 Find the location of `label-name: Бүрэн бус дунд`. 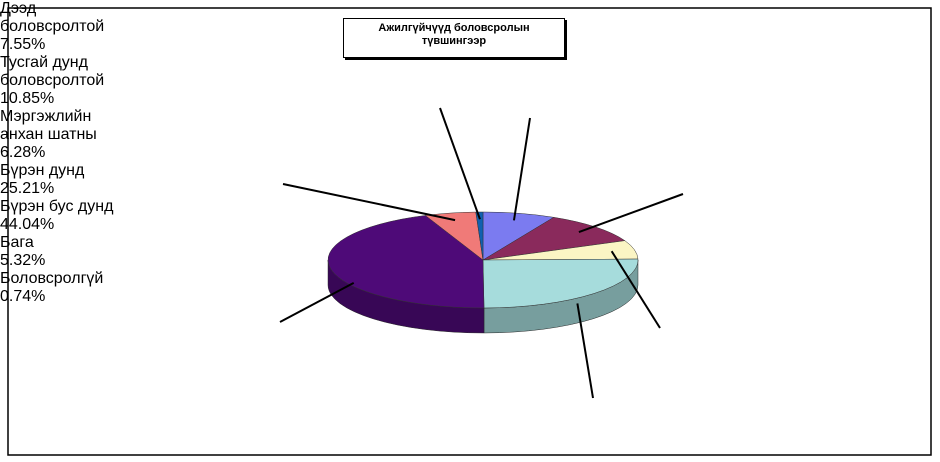

label-name: Бүрэн бус дунд is located at coordinates (57, 206).